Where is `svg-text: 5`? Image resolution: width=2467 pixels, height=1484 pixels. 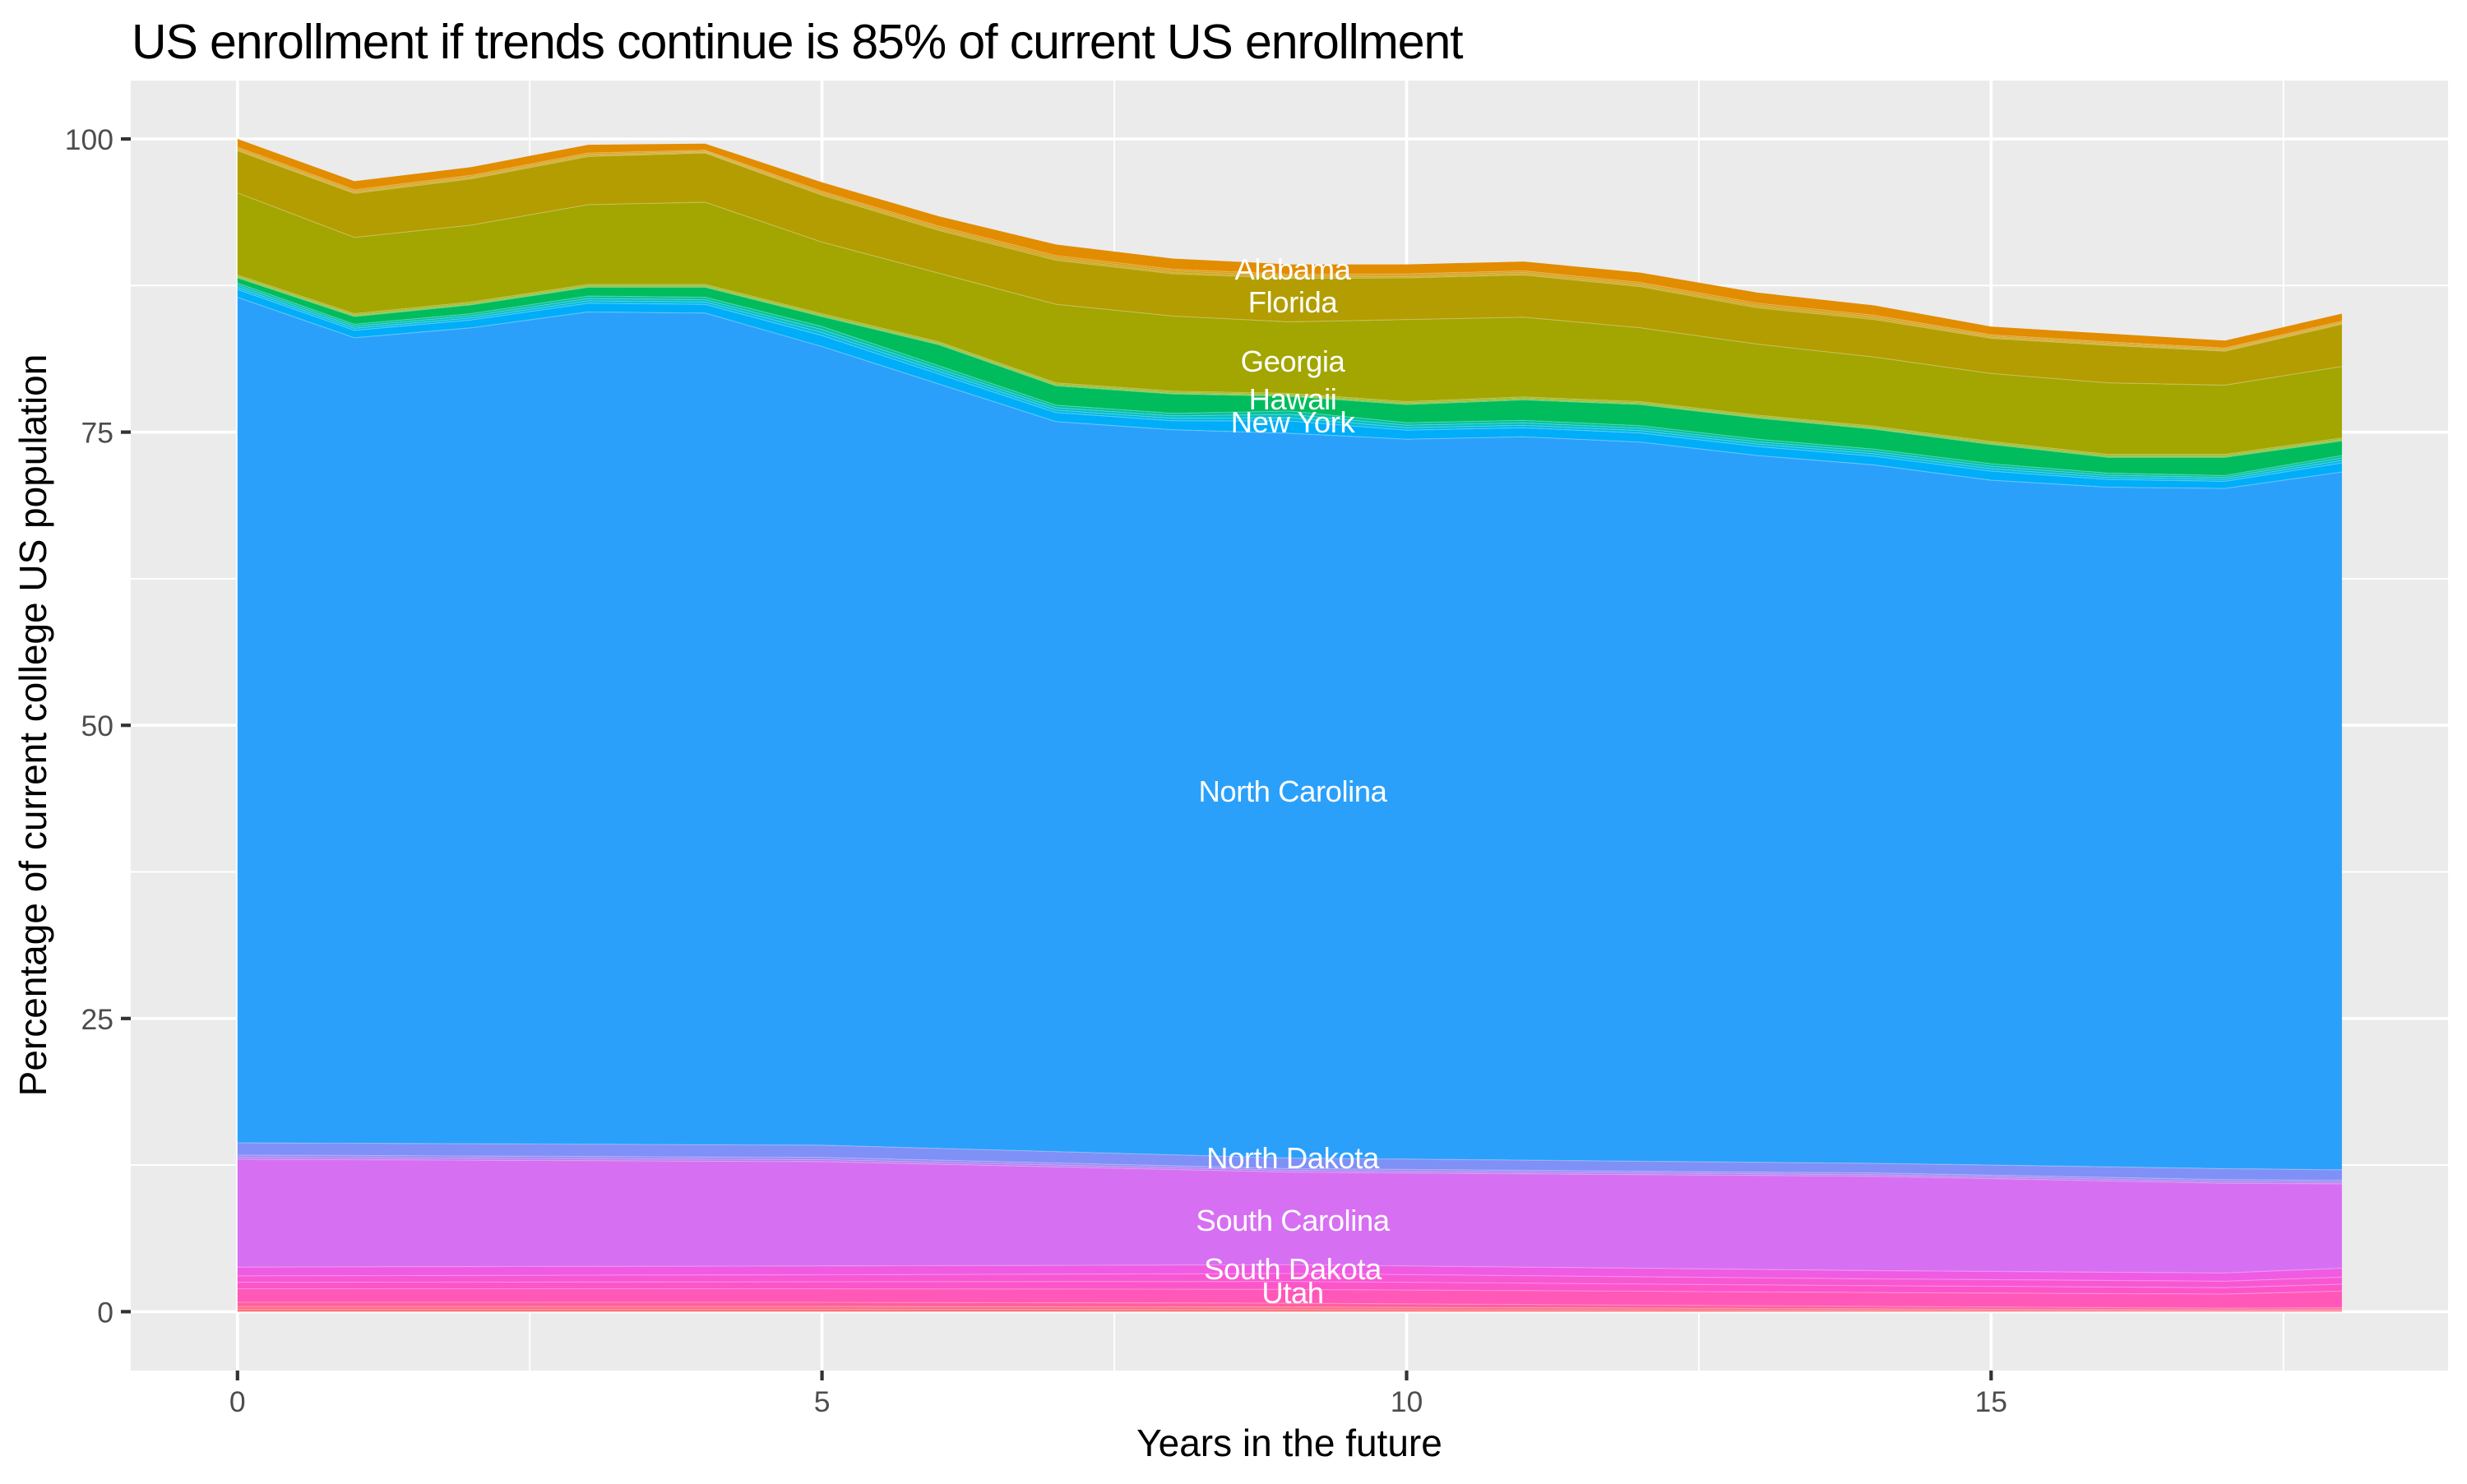 svg-text: 5 is located at coordinates (822, 1401).